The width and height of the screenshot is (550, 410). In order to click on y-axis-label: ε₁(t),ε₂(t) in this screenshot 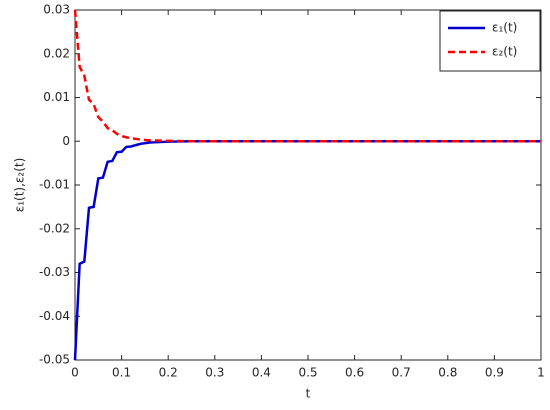, I will do `click(20, 185)`.